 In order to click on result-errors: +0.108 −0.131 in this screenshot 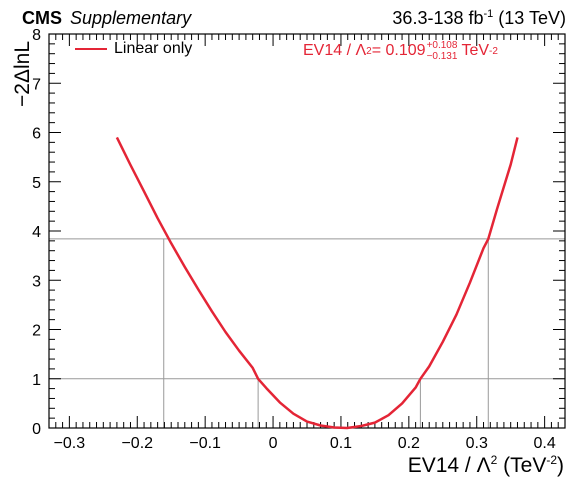, I will do `click(442, 51)`.